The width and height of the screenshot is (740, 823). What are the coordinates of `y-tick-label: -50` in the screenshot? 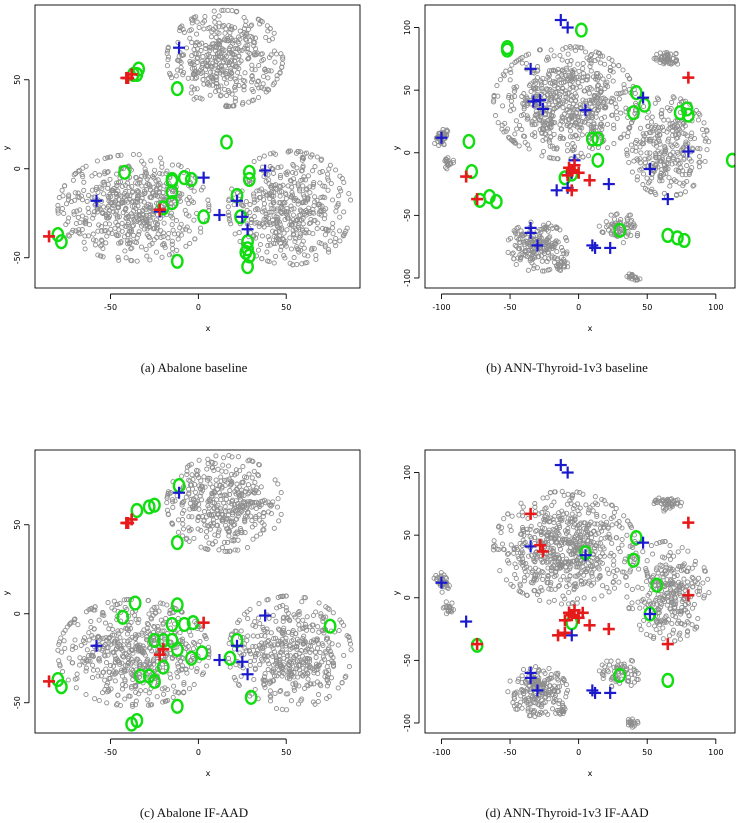 It's located at (17, 257).